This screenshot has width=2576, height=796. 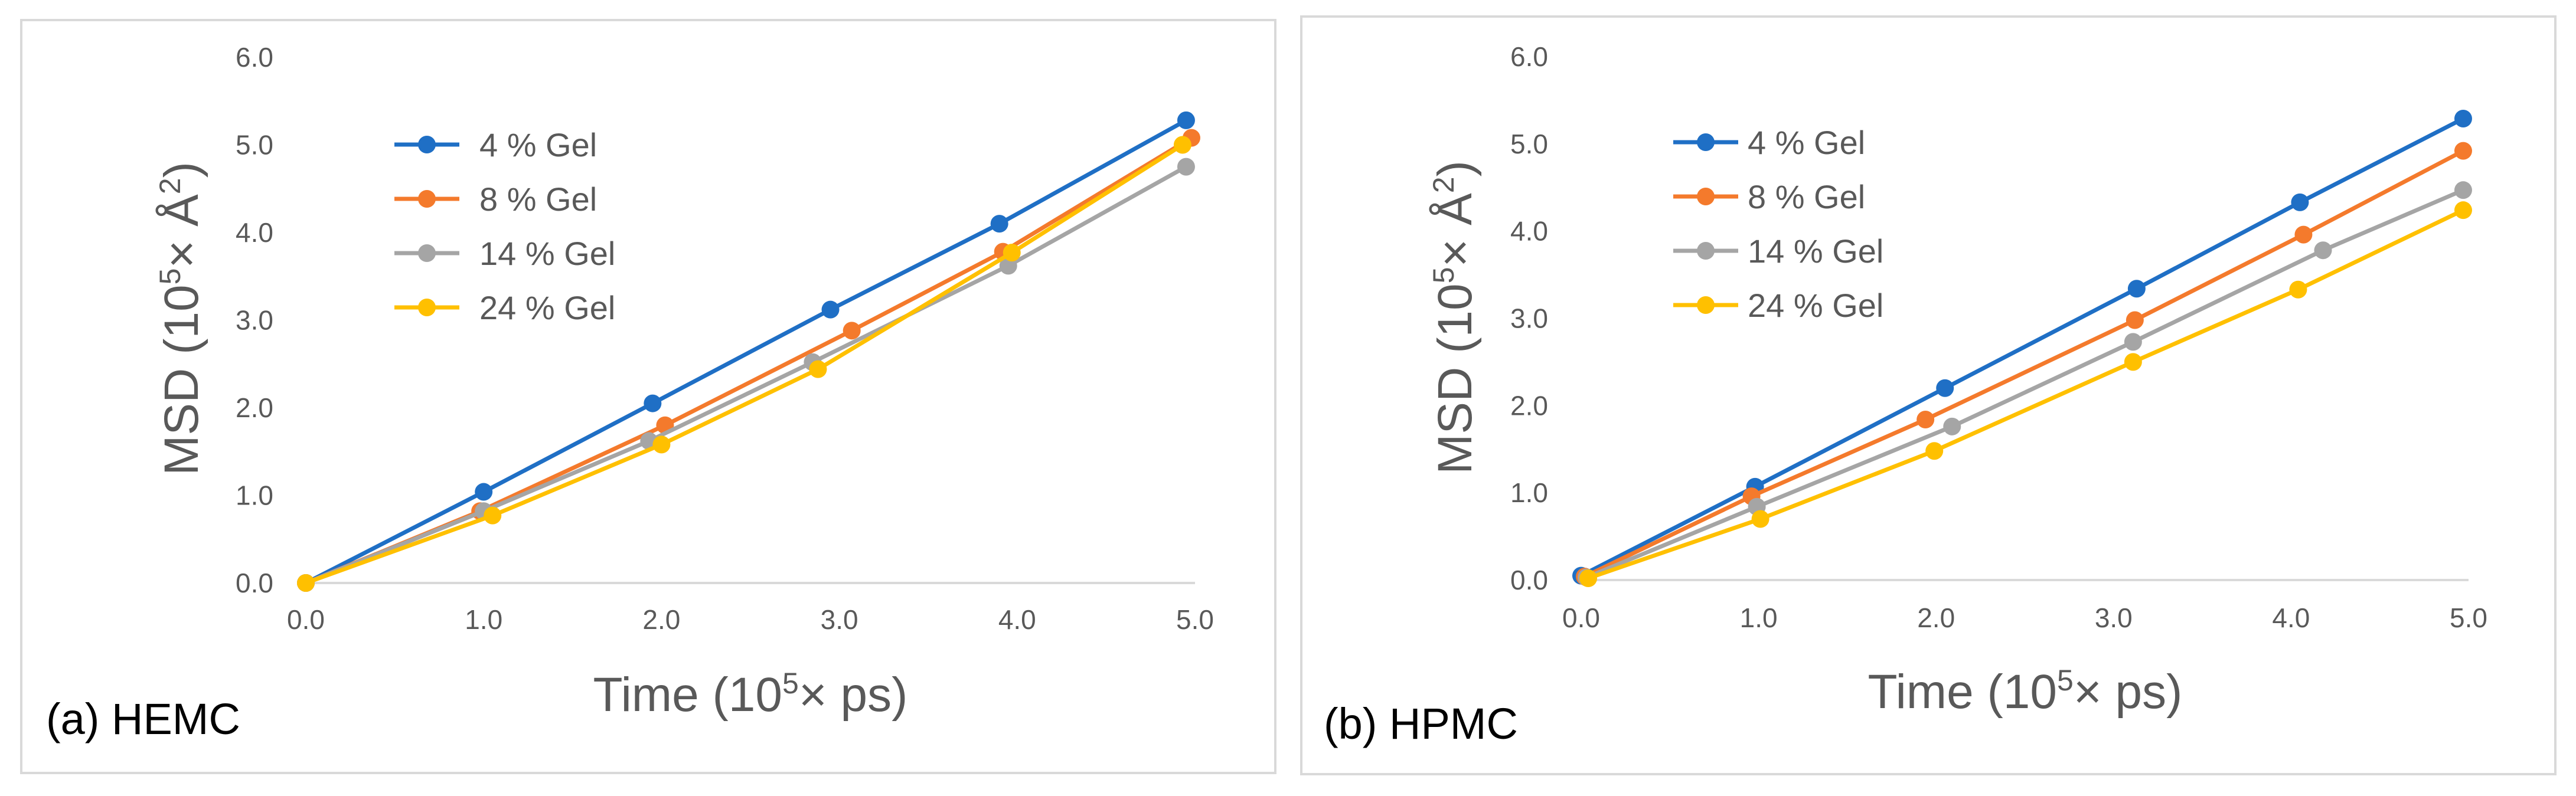 I want to click on legend-item-14-gel: 14 % Gel, so click(x=504, y=253).